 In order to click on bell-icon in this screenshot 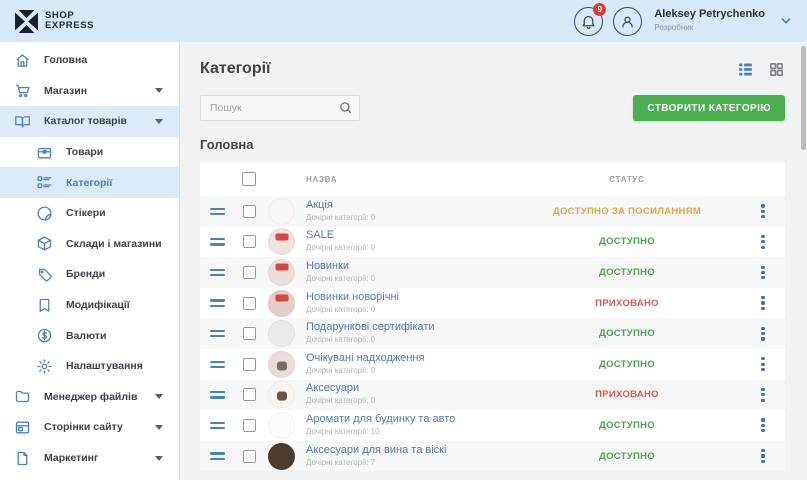, I will do `click(588, 21)`.